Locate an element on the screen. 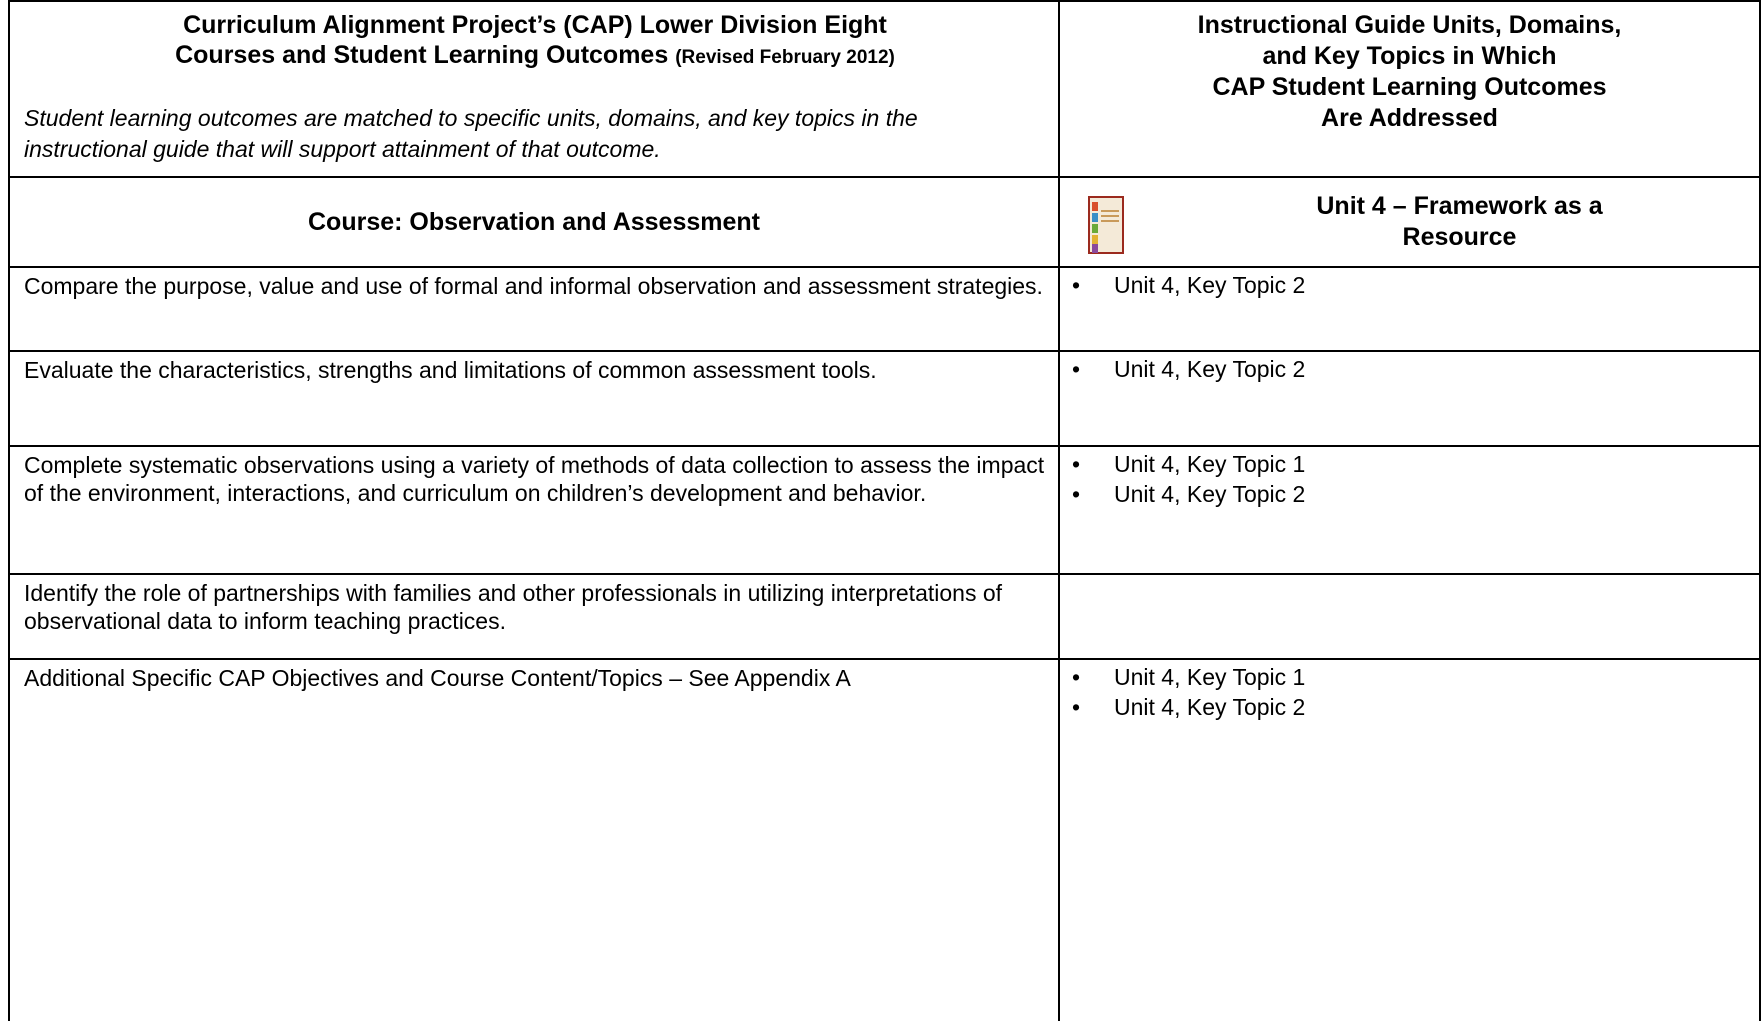 This screenshot has height=1021, width=1762. course-unit-cell: Unit 4 – Framework as a Resource is located at coordinates (1409, 222).